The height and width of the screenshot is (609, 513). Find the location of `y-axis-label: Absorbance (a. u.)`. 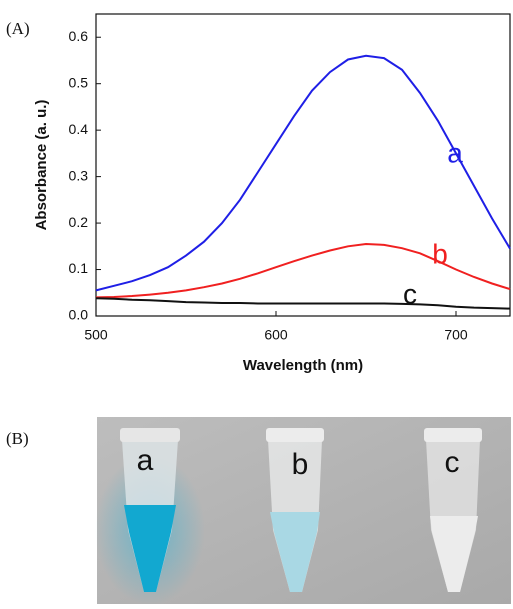

y-axis-label: Absorbance (a. u.) is located at coordinates (41, 165).